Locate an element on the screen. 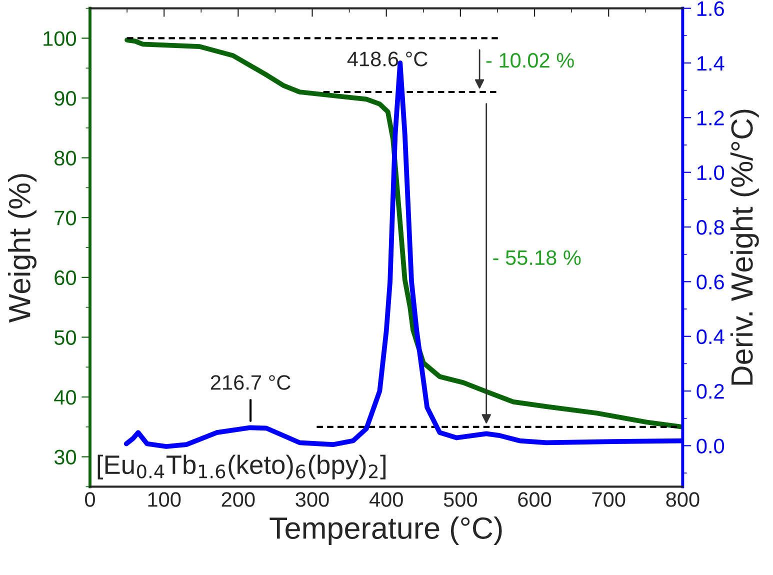  y2-tick-label: 1.6 is located at coordinates (710, 8).